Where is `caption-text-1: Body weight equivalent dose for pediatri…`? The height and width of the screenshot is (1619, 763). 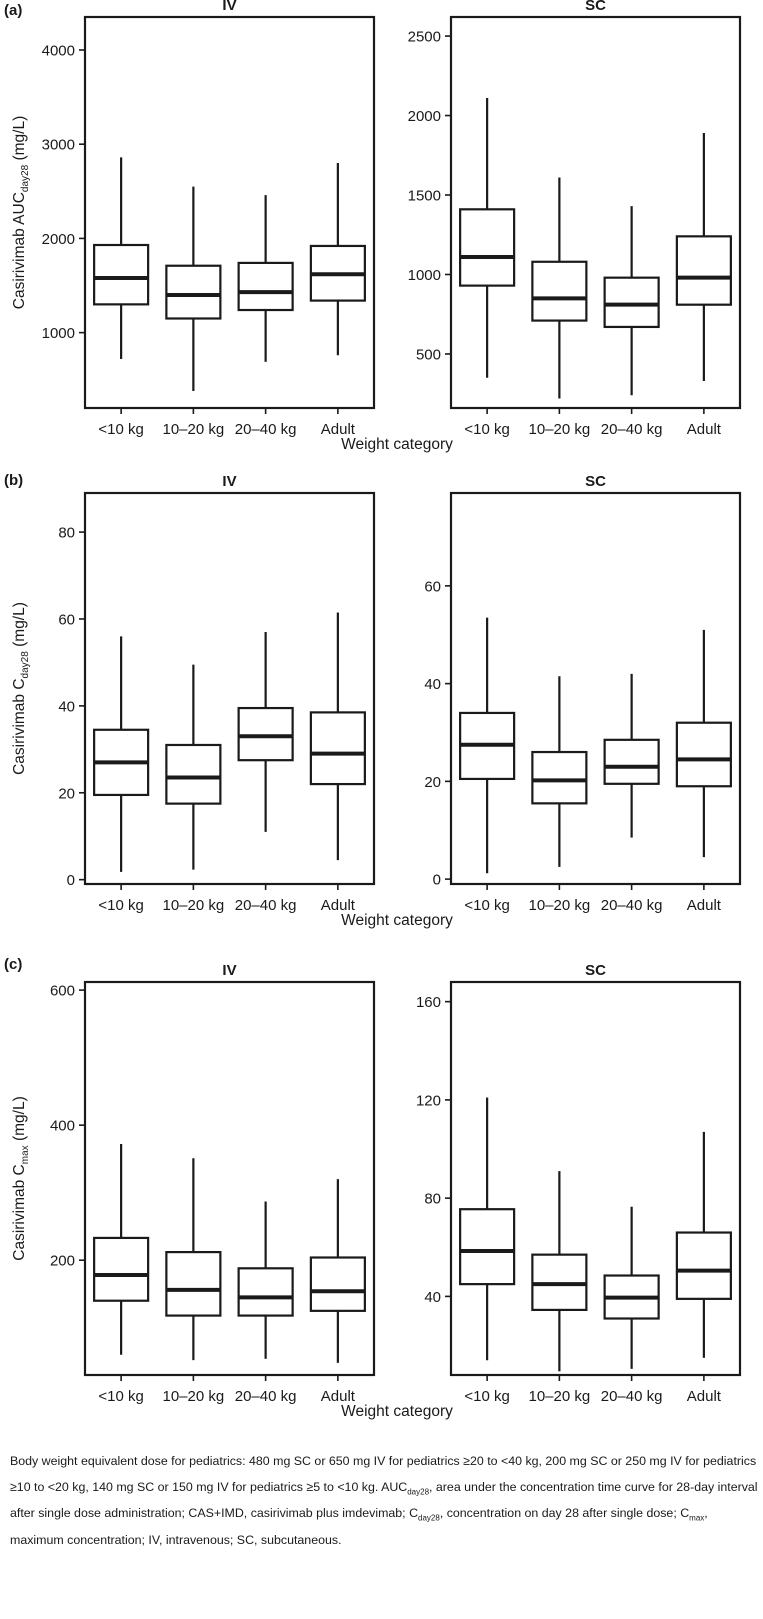
caption-text-1: Body weight equivalent dose for pediatri… is located at coordinates (383, 1474).